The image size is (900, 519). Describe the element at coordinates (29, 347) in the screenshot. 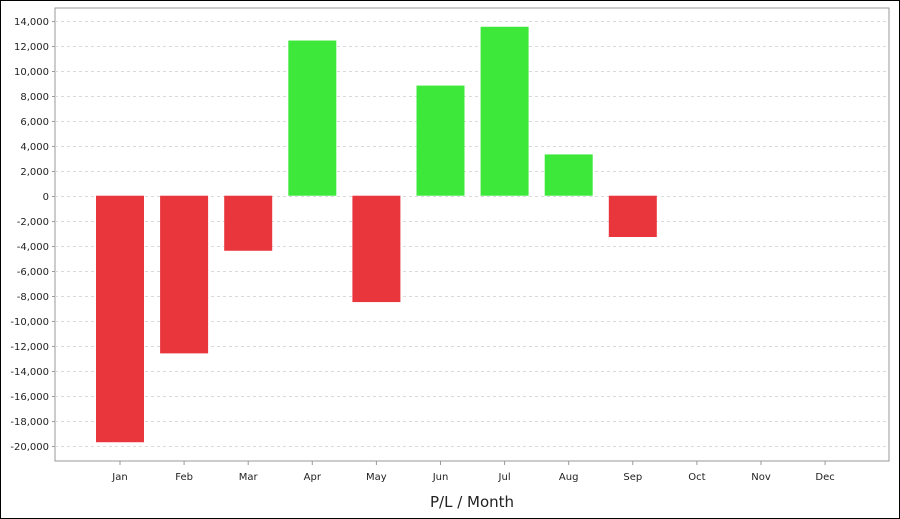

I see `y-tick-label: -12,000` at that location.